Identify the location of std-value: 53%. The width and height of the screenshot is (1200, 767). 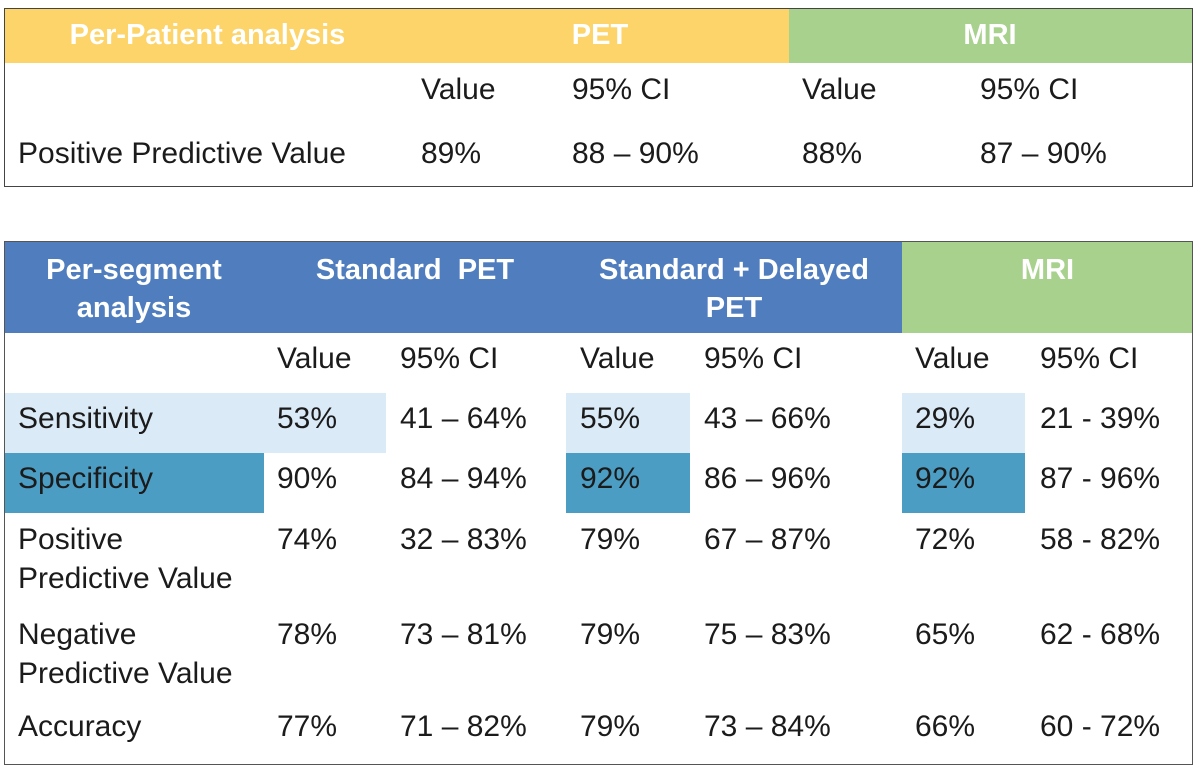
(307, 418).